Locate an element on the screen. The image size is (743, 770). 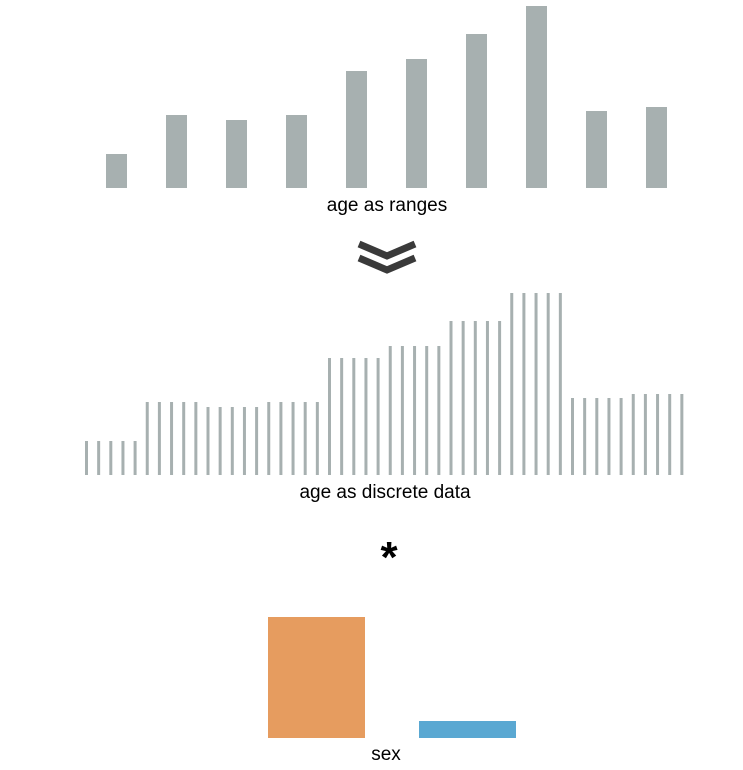
sex-label: sex is located at coordinates (386, 754).